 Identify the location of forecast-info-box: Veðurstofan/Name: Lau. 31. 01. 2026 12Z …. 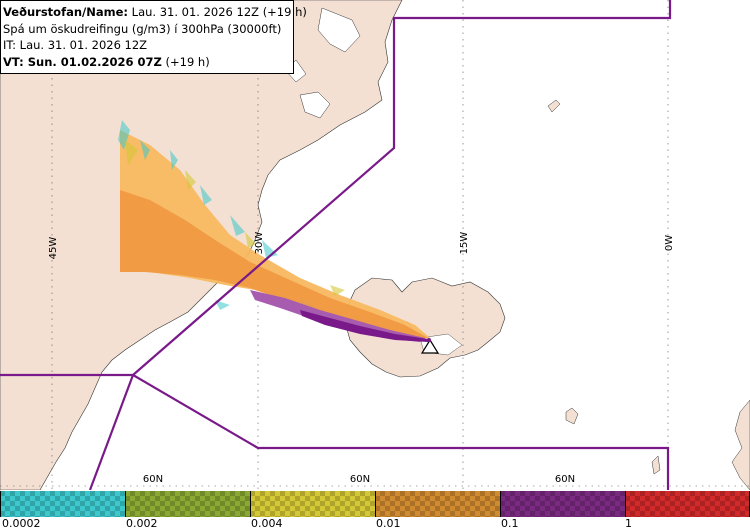
(153, 37).